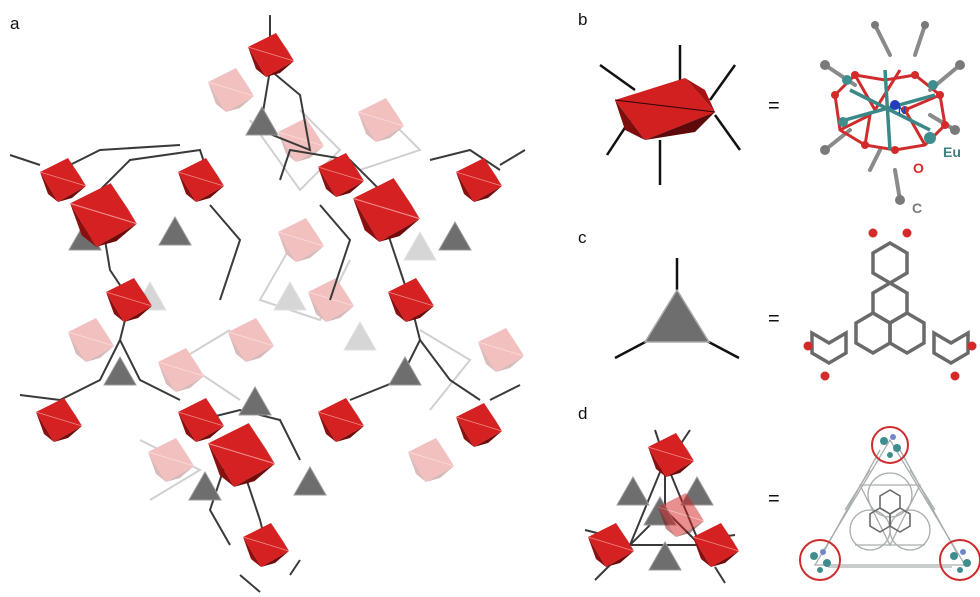 Image resolution: width=980 pixels, height=597 pixels. I want to click on equals-sign-c: =, so click(774, 319).